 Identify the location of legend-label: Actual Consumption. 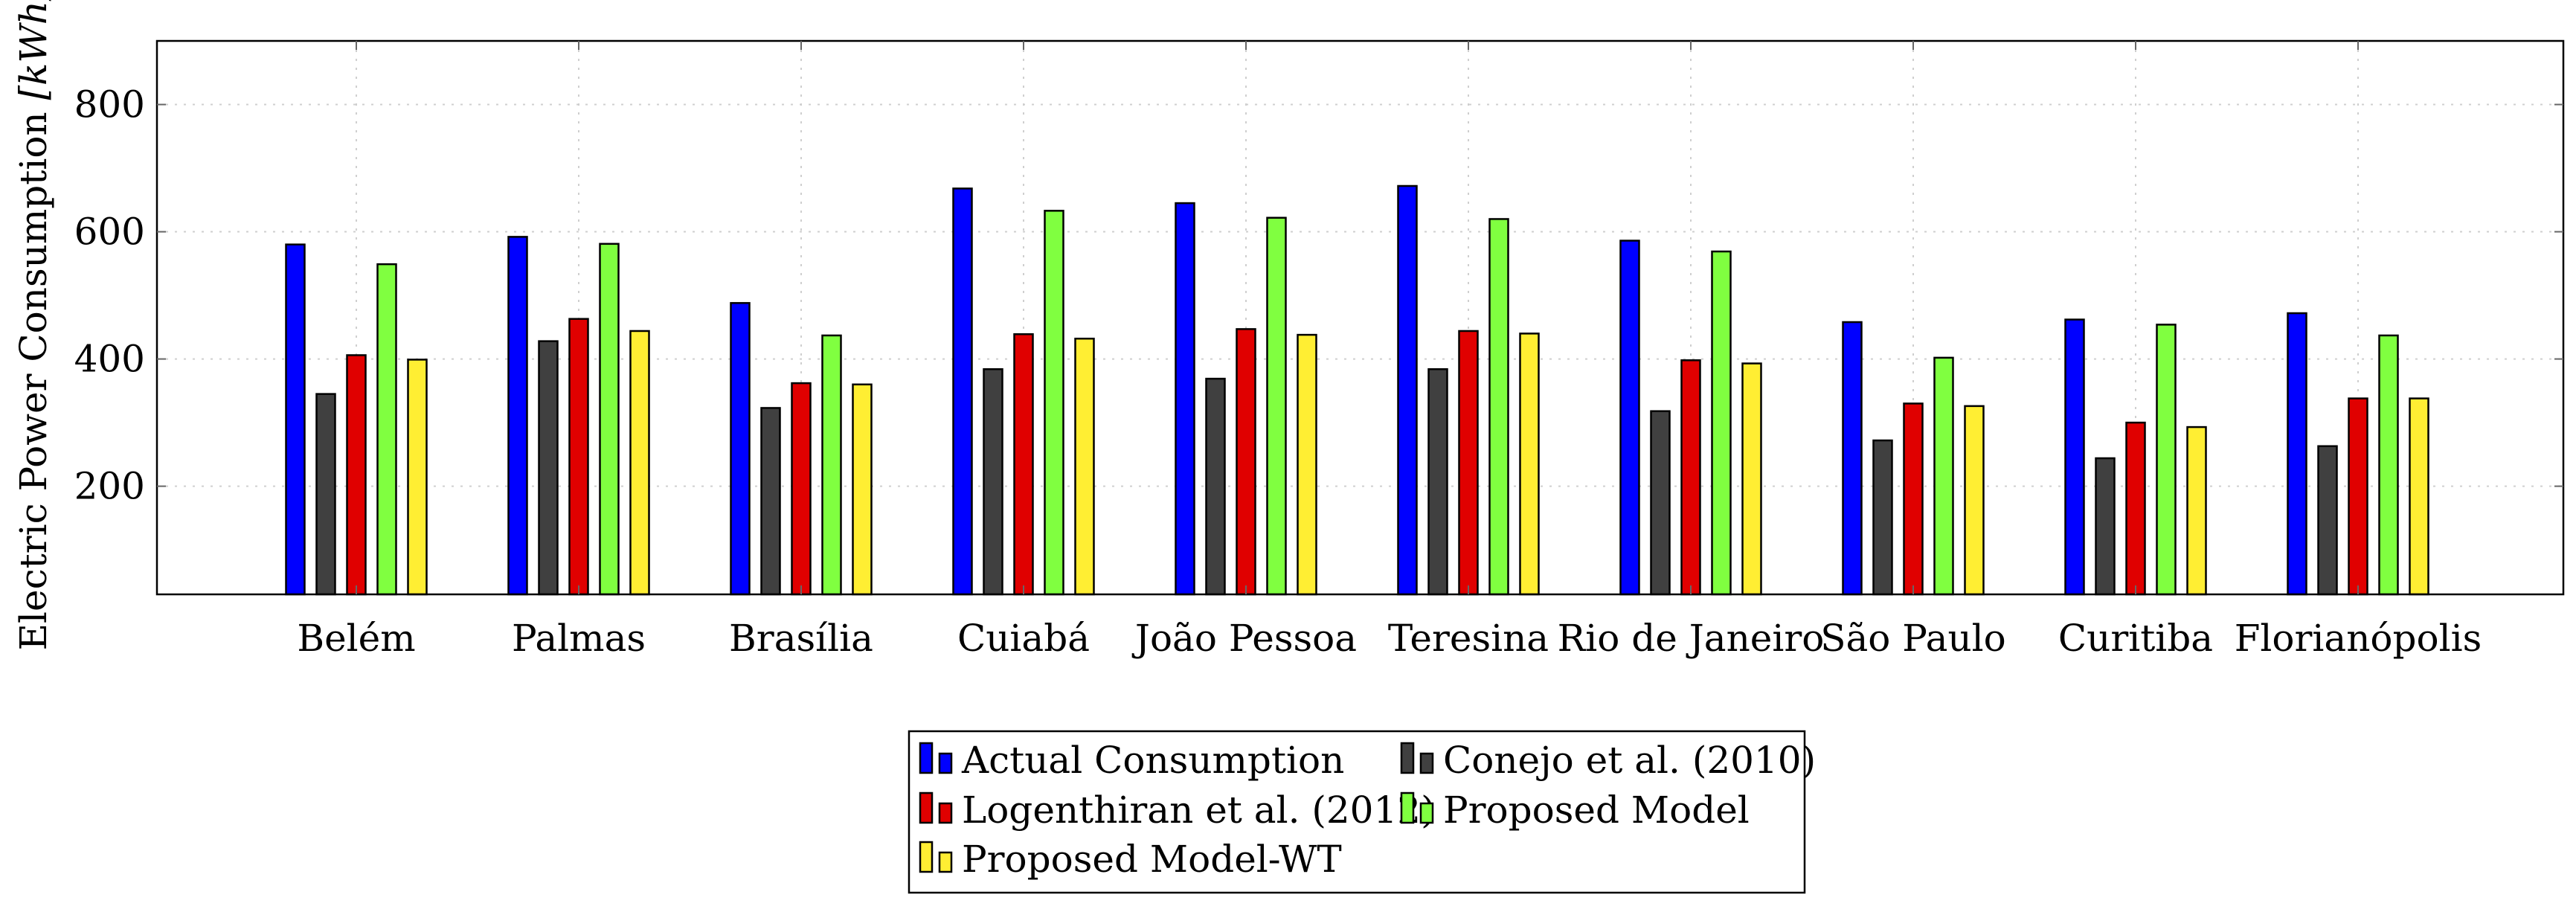
(1152, 760).